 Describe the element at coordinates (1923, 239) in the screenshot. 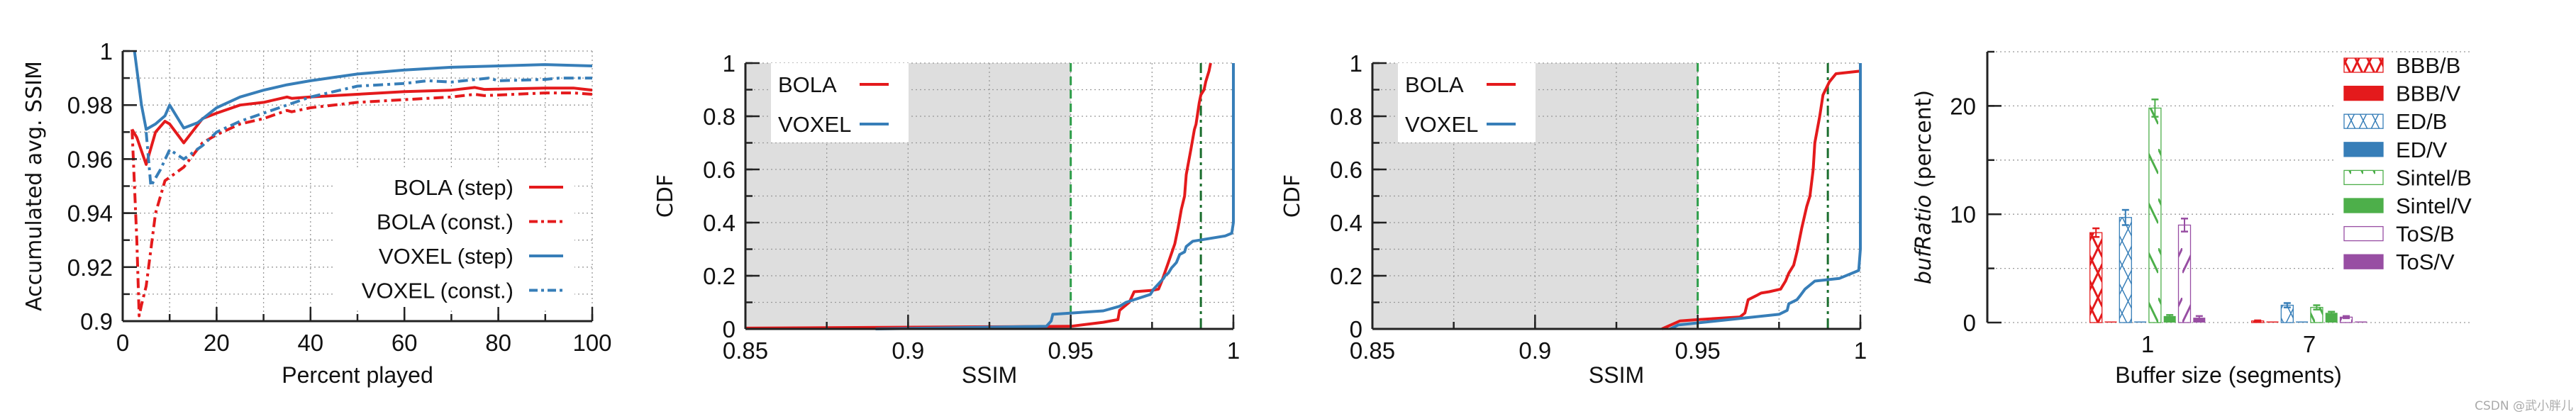

I see `y-axis-label-italic: bufRatio` at that location.